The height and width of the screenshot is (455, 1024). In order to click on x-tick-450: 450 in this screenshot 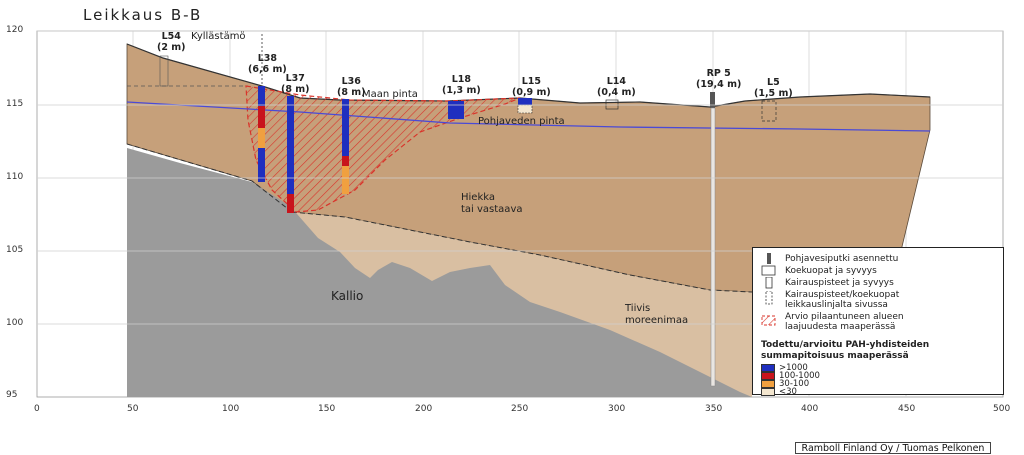, I will do `click(907, 409)`.